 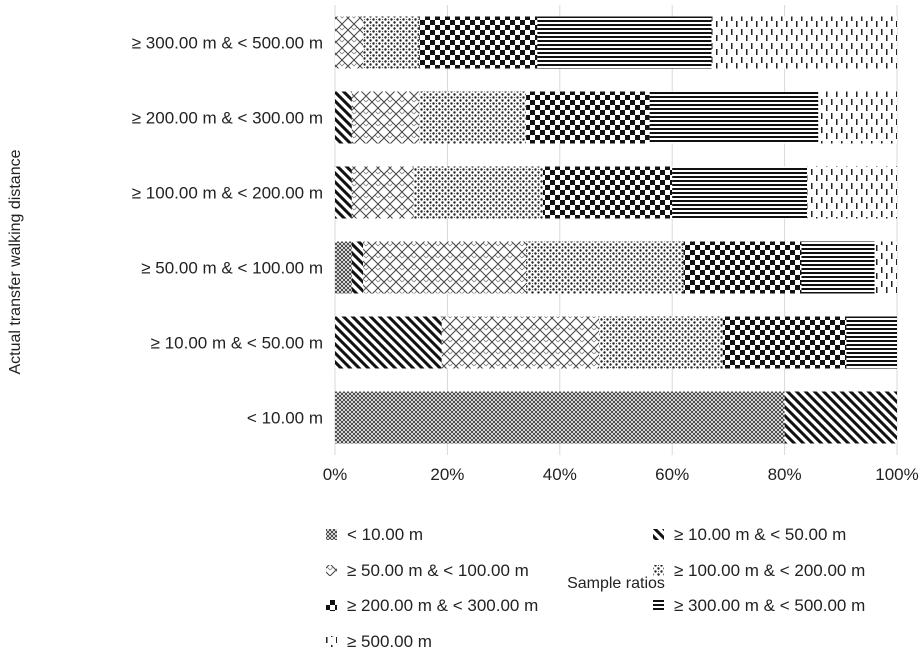 I want to click on legend-label: ≥ 300.00 m & < 500.00 m, so click(x=769, y=605).